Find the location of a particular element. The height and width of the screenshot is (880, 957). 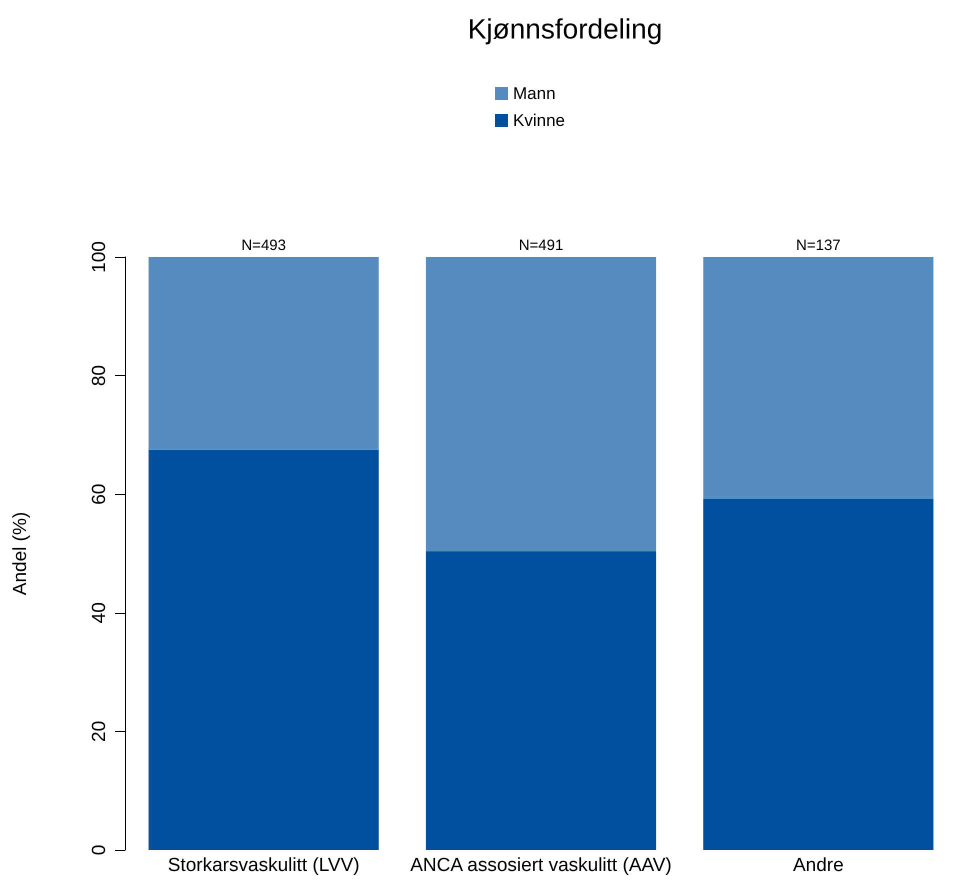

legend-label: Mann is located at coordinates (534, 93).